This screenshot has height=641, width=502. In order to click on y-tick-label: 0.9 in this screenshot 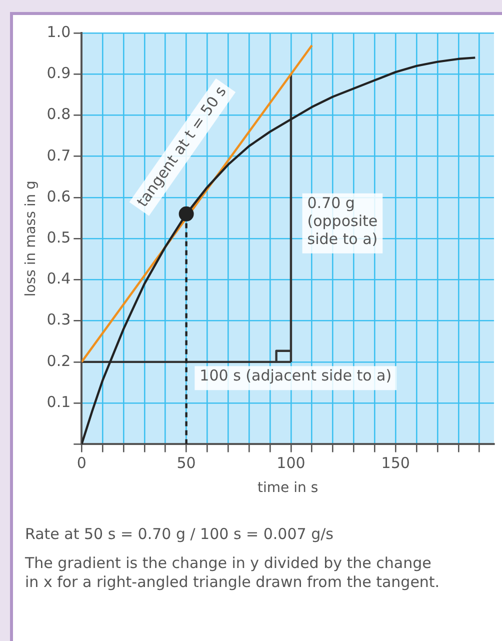, I will do `click(58, 73)`.